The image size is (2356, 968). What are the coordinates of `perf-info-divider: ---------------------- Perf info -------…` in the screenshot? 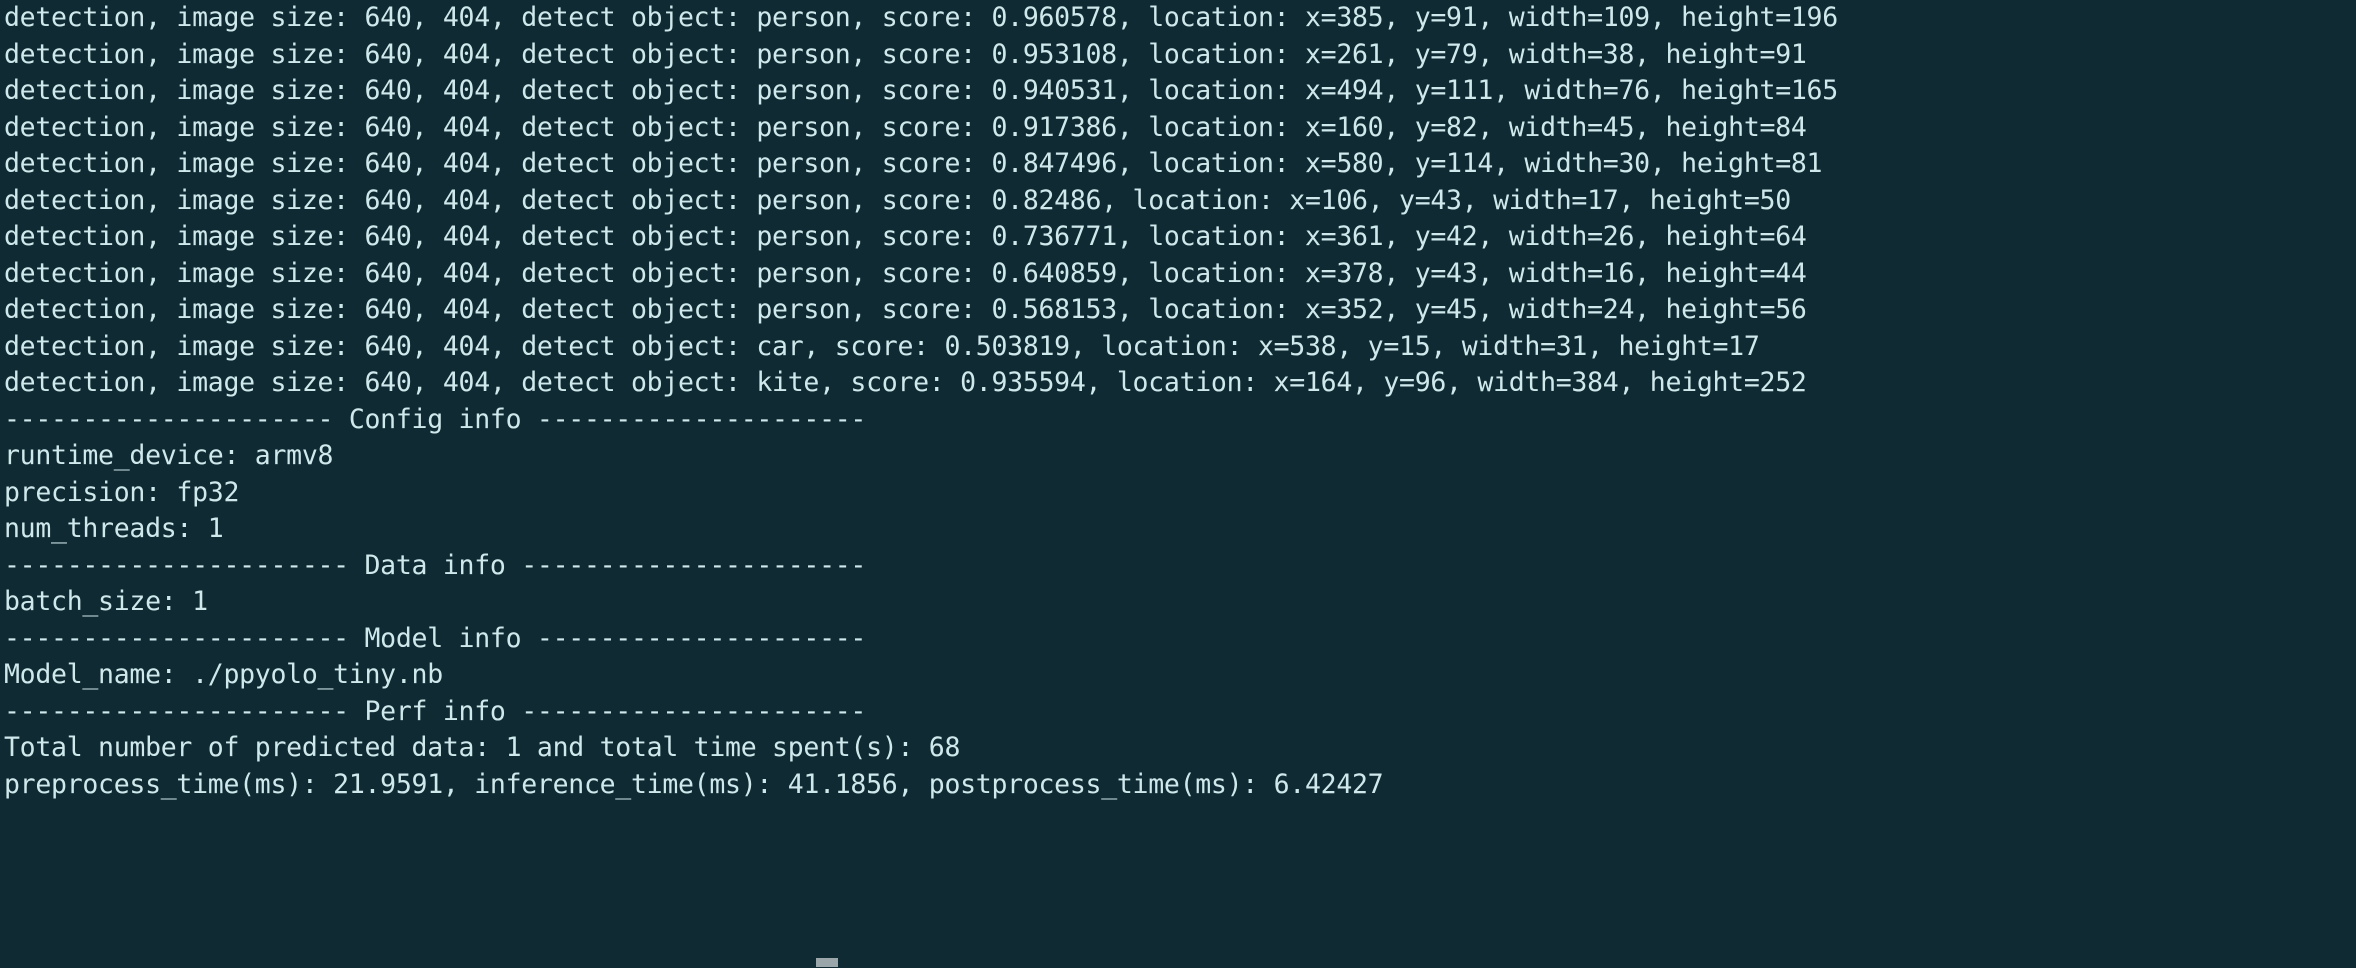 It's located at (435, 711).